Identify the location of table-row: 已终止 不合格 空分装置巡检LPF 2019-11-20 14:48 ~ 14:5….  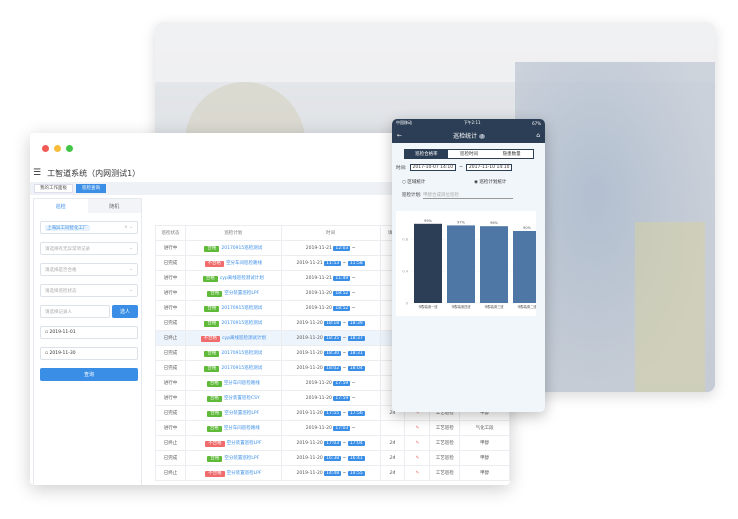
(332, 473).